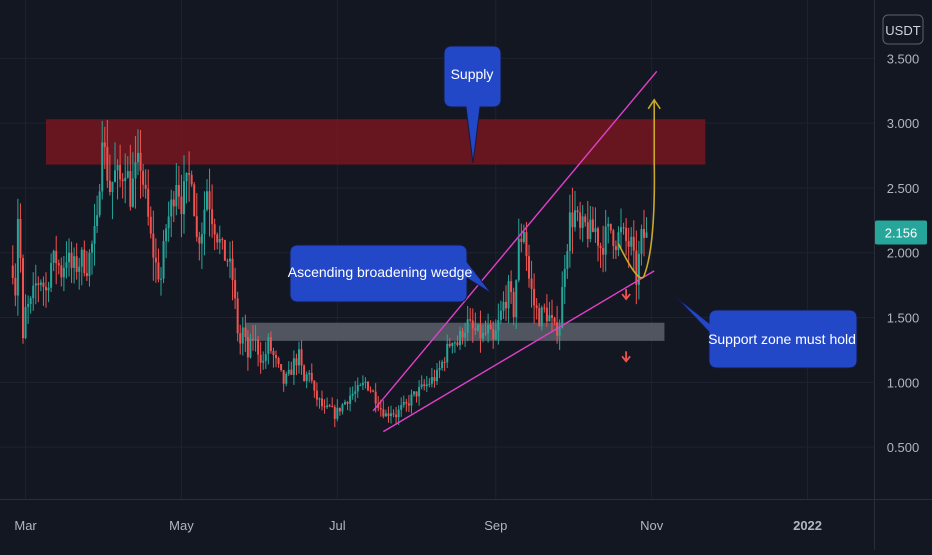  I want to click on time-tick-label: Sep, so click(495, 525).